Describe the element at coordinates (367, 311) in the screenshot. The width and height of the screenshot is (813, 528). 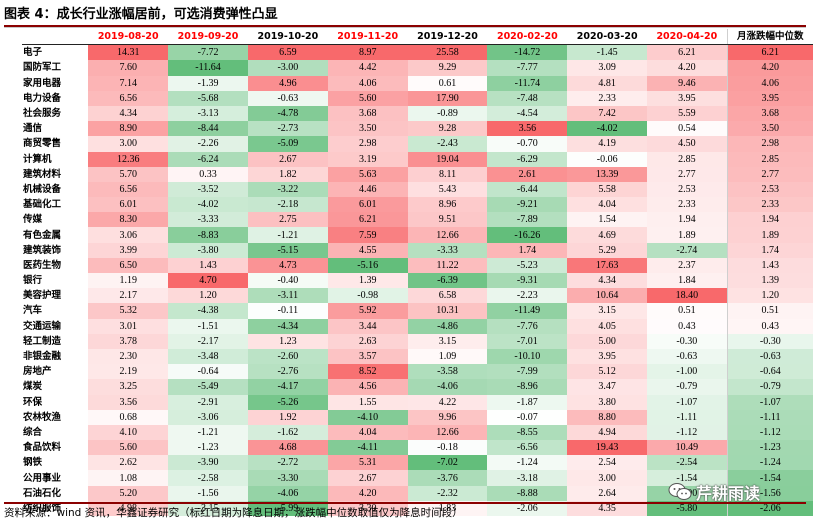
I see `heatmap-cell: 5.92` at that location.